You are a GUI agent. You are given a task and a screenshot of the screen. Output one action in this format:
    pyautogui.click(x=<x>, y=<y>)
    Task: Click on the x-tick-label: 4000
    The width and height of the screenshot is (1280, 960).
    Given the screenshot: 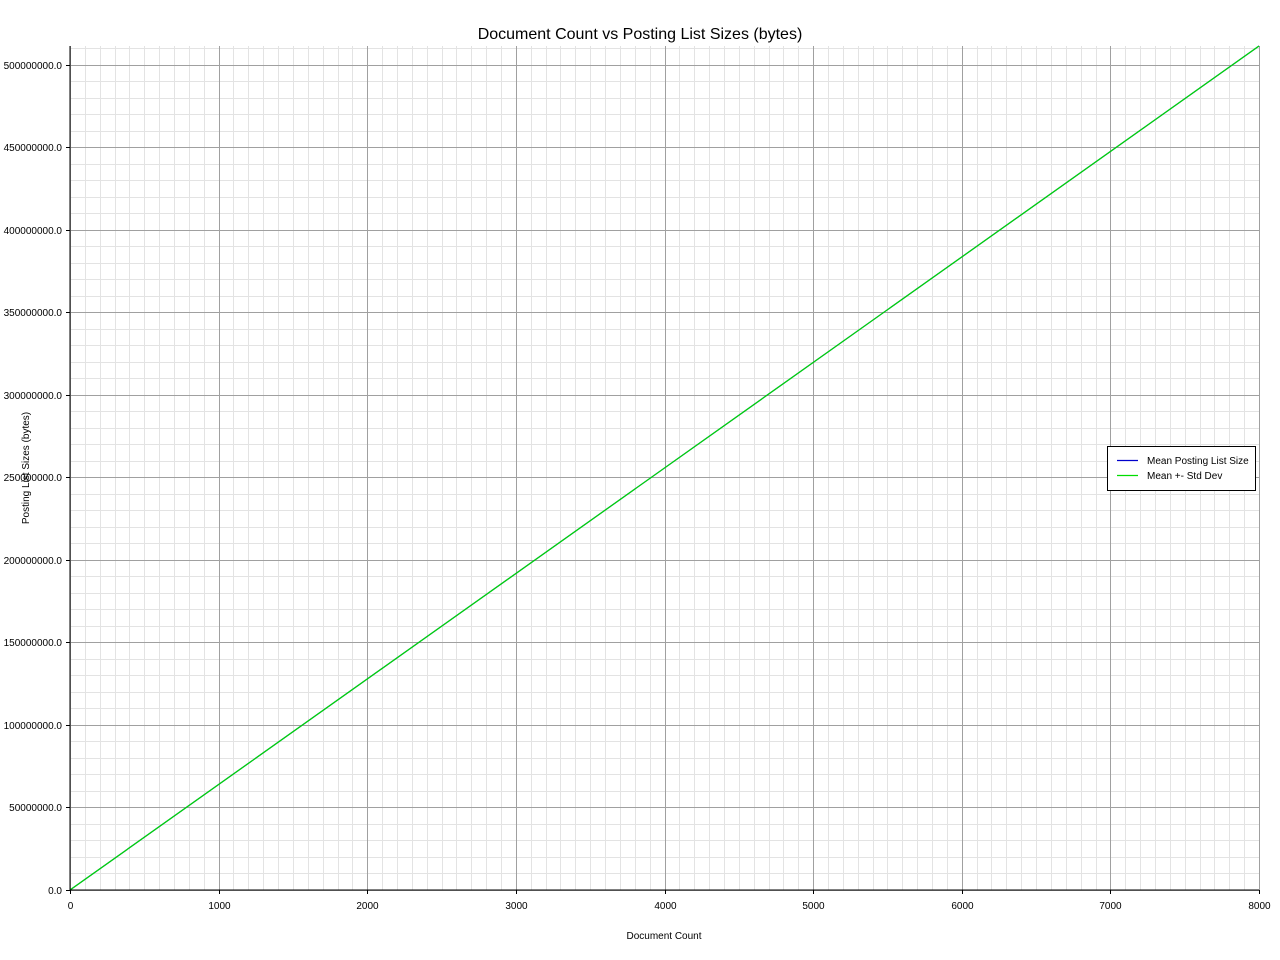 What is the action you would take?
    pyautogui.click(x=665, y=906)
    